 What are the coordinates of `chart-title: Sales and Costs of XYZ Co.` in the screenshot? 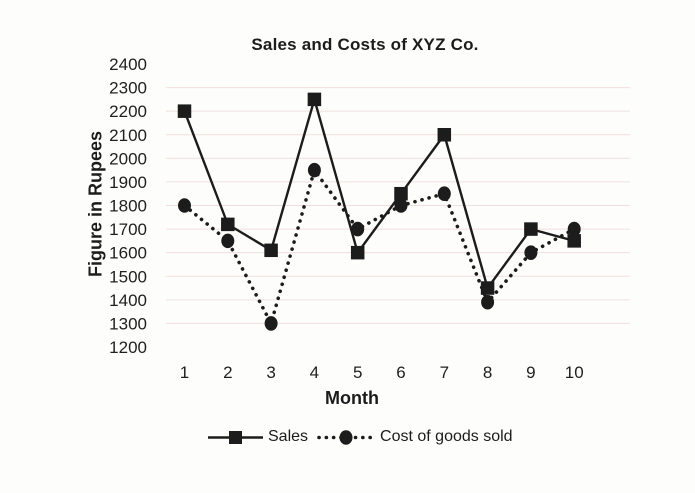 It's located at (365, 44).